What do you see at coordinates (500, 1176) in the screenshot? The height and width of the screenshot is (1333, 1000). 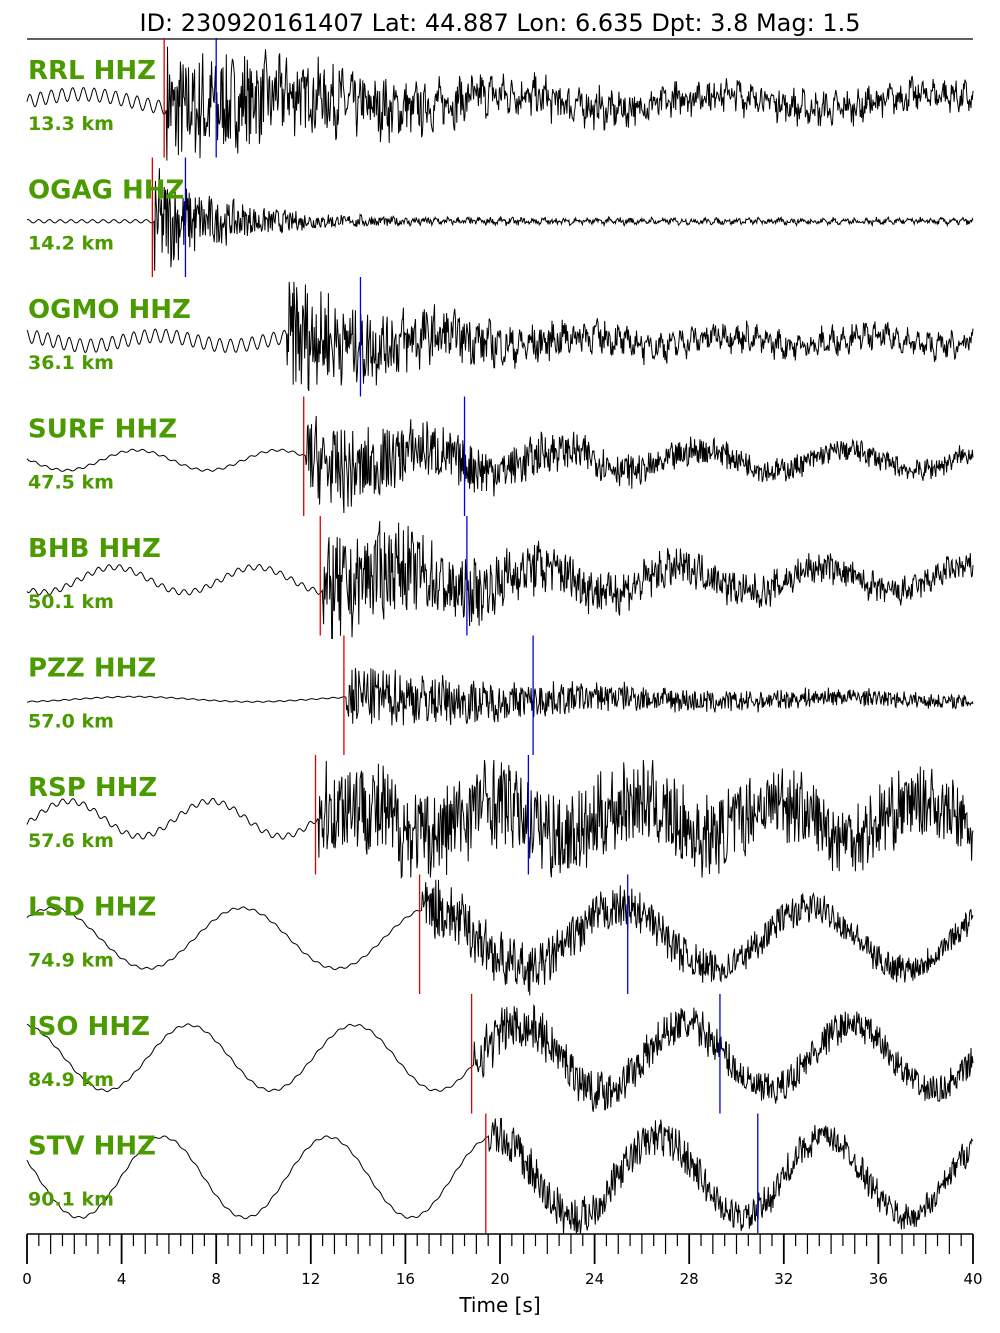 I see `trace-stv` at bounding box center [500, 1176].